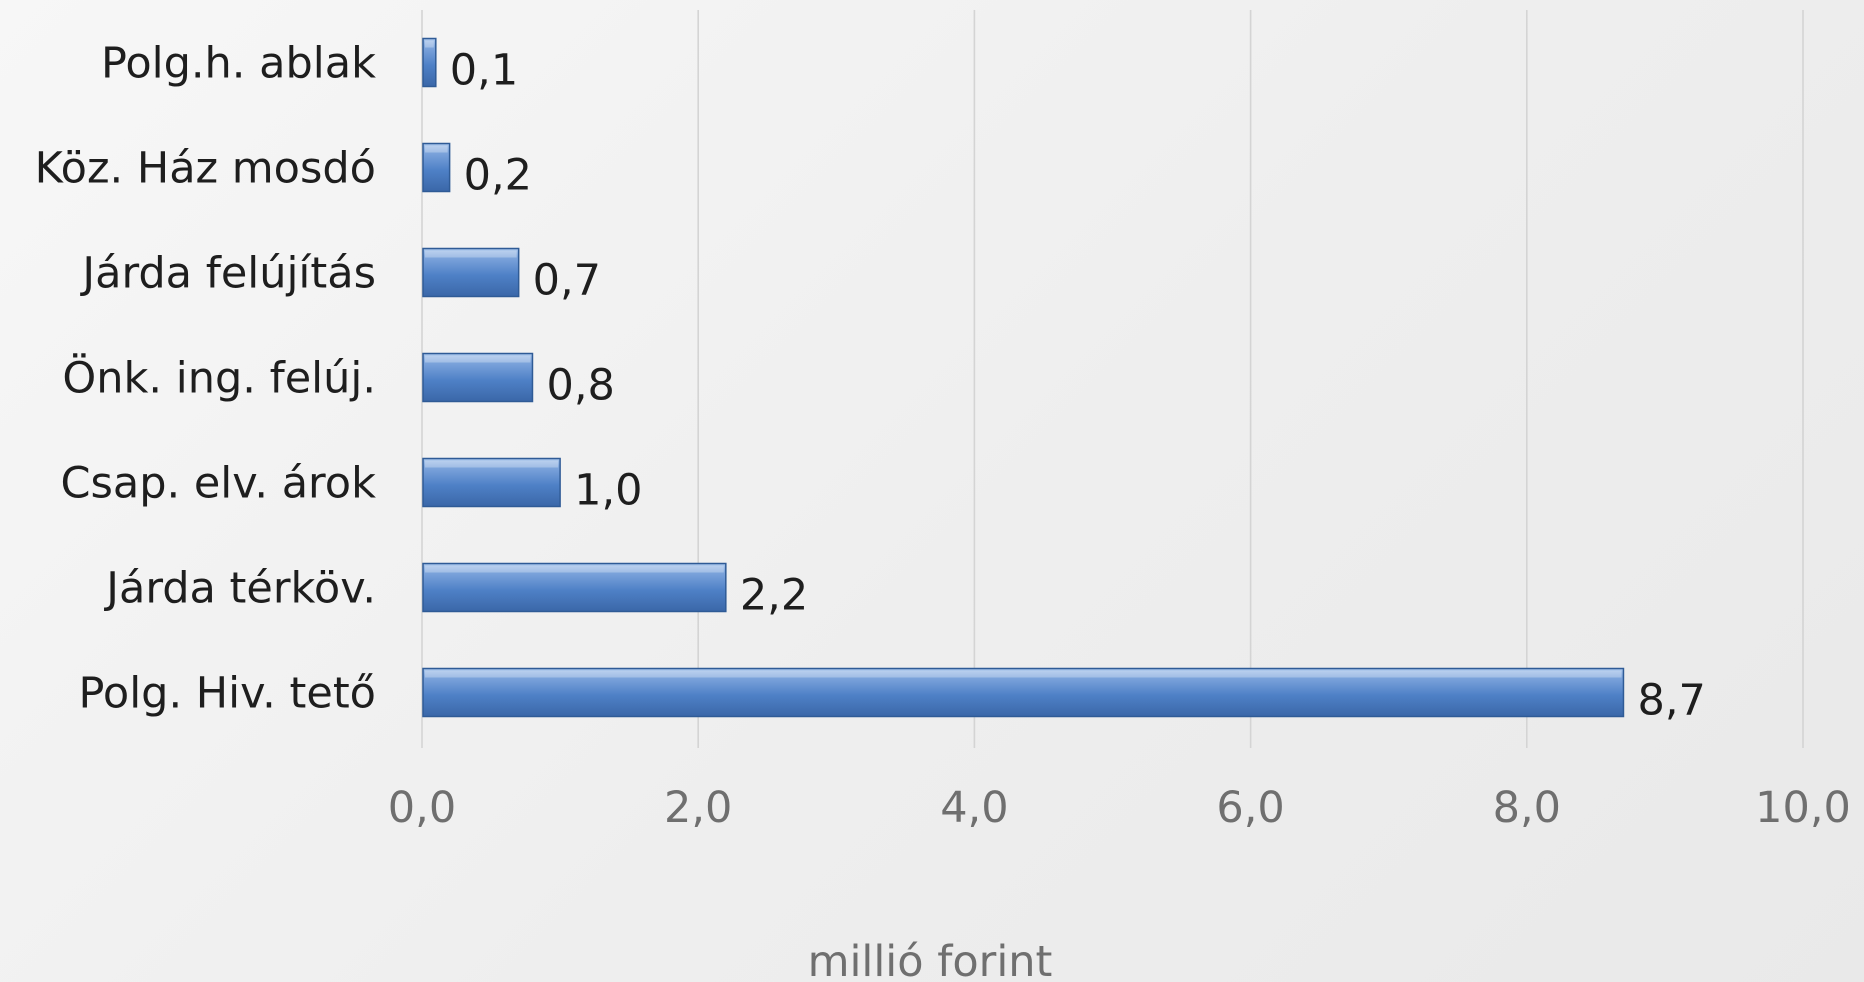 This screenshot has width=1864, height=982. What do you see at coordinates (567, 281) in the screenshot?
I see `value-label: 0,7` at bounding box center [567, 281].